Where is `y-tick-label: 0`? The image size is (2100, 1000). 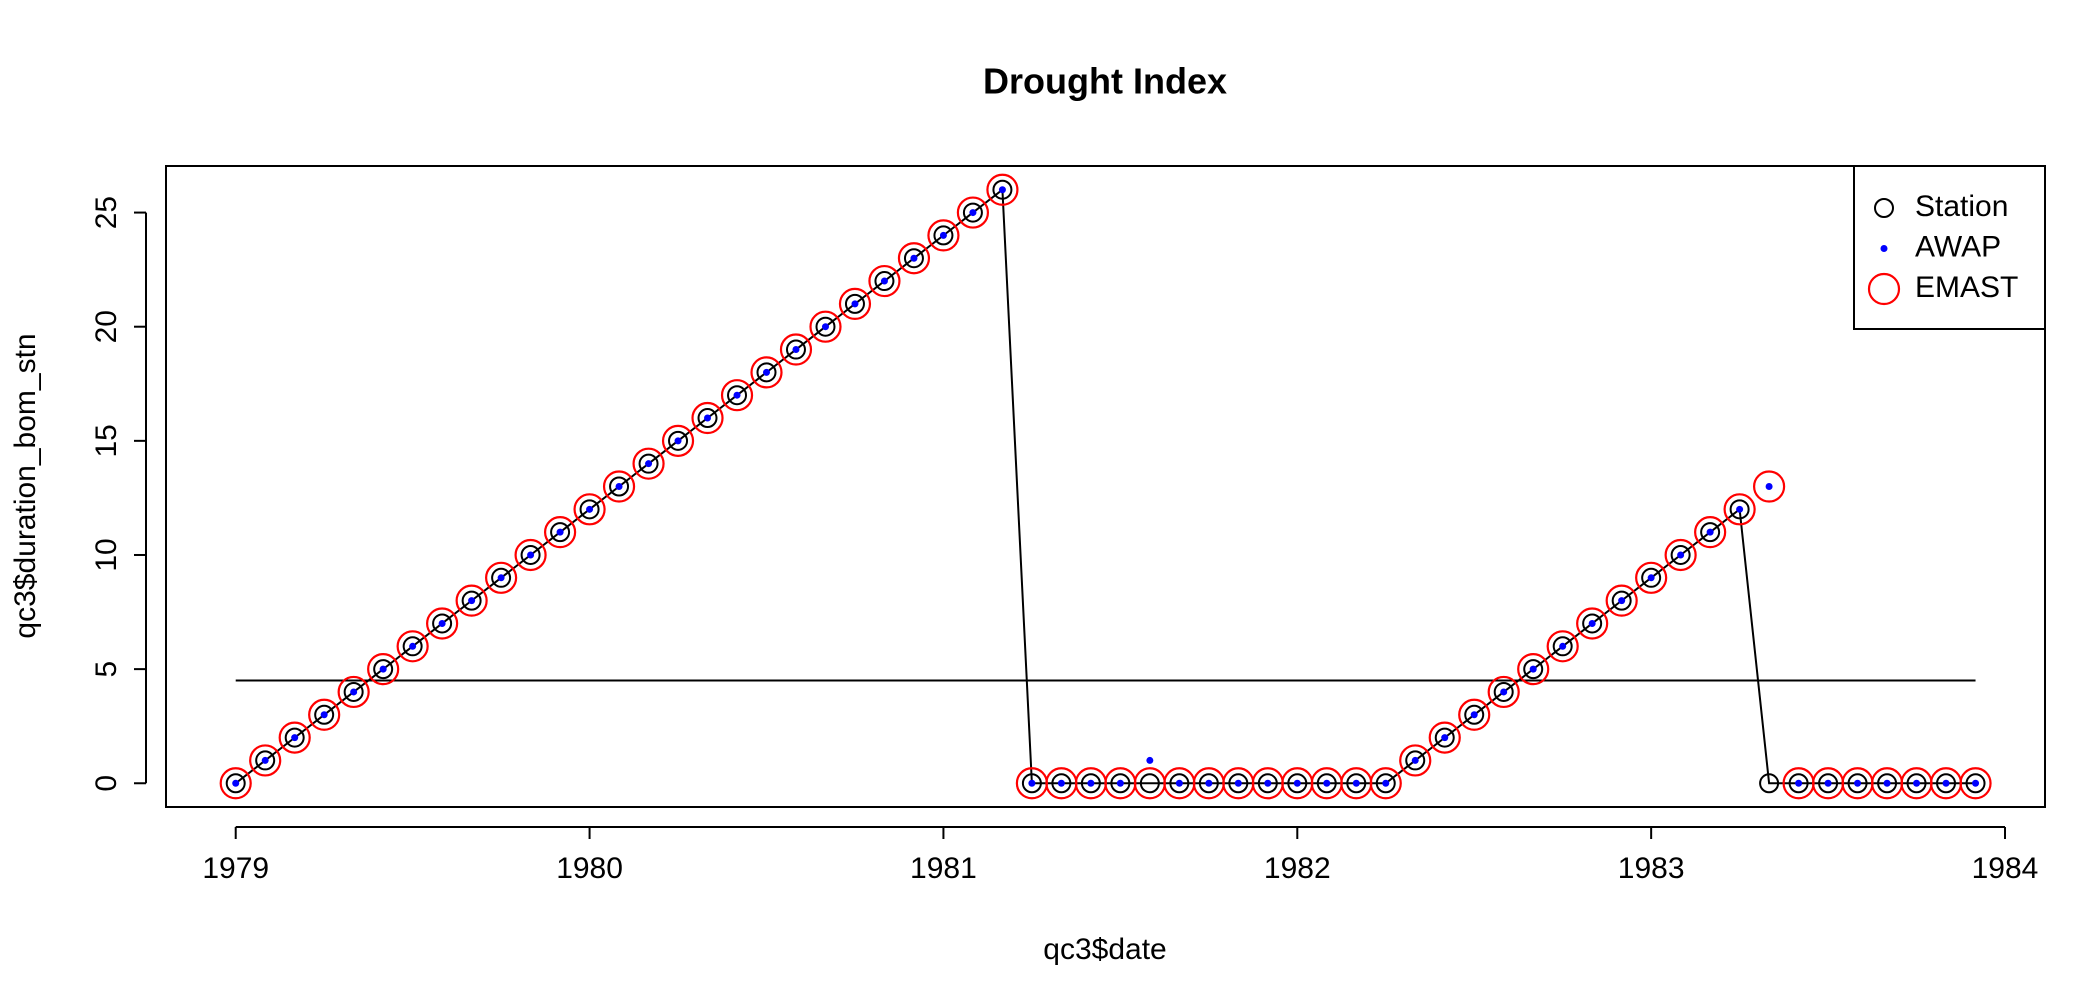
y-tick-label: 0 is located at coordinates (106, 783).